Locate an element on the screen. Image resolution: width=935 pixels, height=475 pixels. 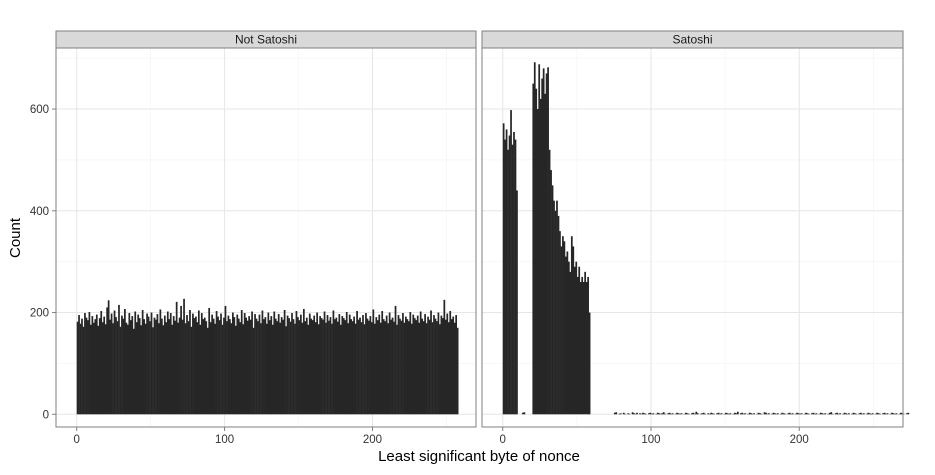
y-axis: 0 200 400 600 is located at coordinates (43, 262).